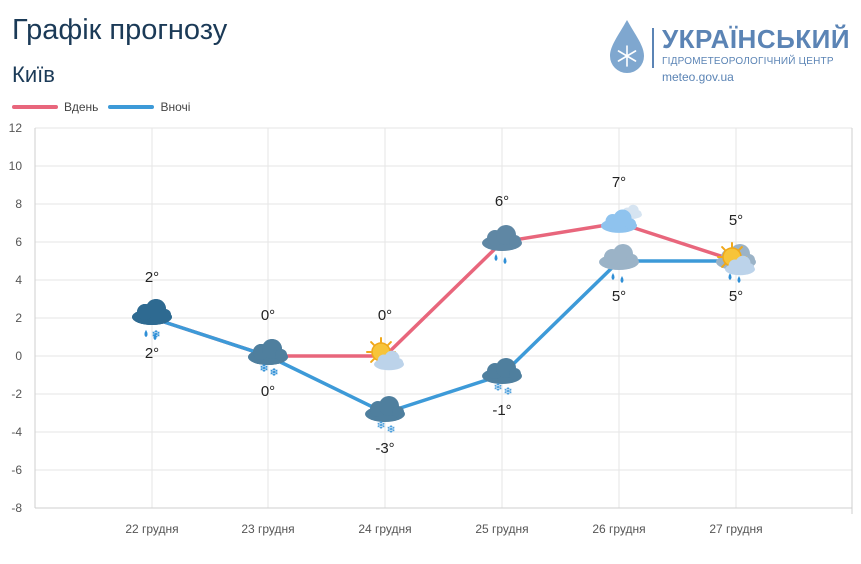 The height and width of the screenshot is (564, 861). I want to click on legend-item-night: Вночі, so click(149, 107).